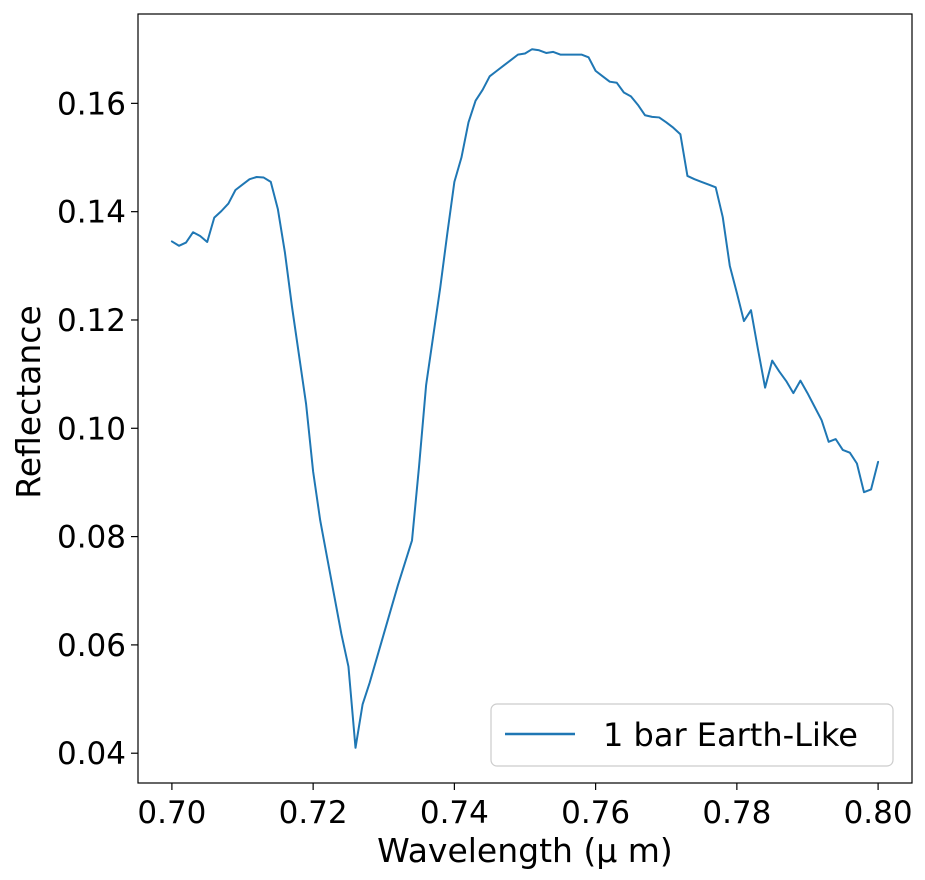 The height and width of the screenshot is (880, 925). I want to click on y-tick-label: 0.06, so click(91, 646).